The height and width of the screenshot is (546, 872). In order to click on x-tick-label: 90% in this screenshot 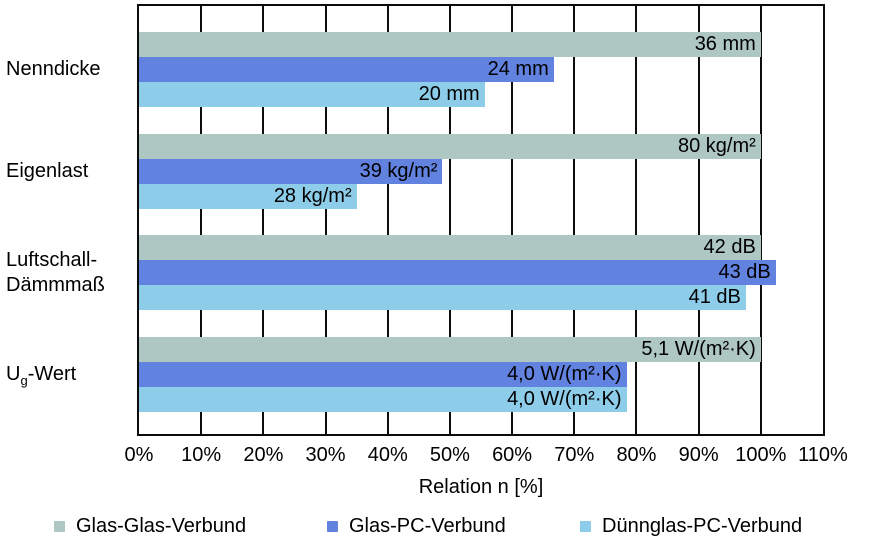, I will do `click(698, 455)`.